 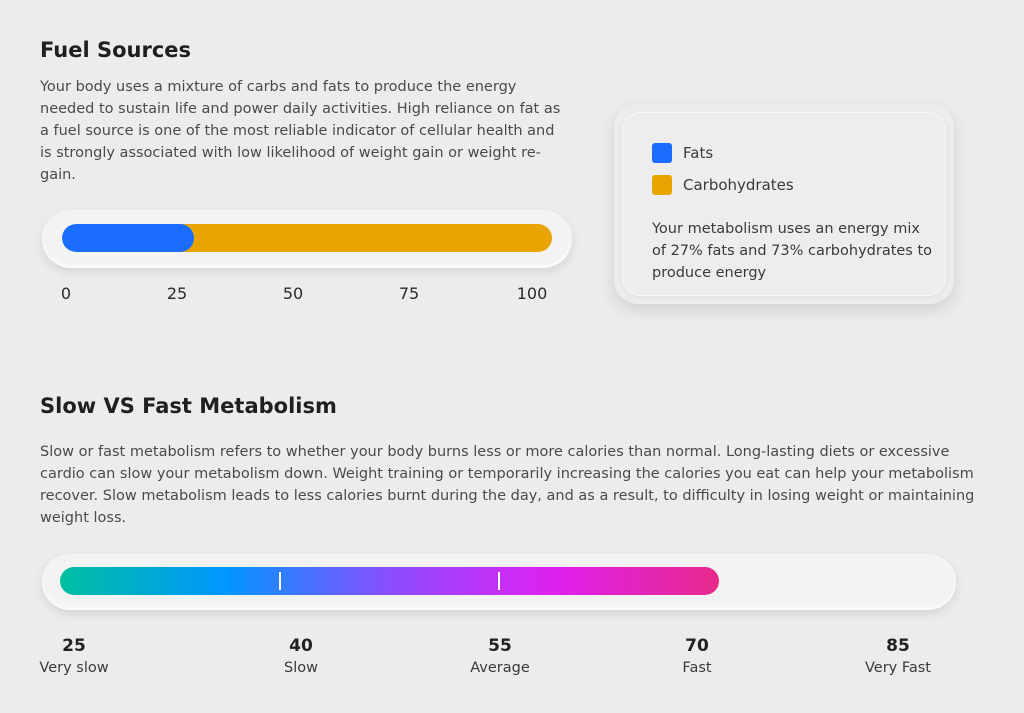 I want to click on metabolism-tick-value: 25, so click(x=74, y=646).